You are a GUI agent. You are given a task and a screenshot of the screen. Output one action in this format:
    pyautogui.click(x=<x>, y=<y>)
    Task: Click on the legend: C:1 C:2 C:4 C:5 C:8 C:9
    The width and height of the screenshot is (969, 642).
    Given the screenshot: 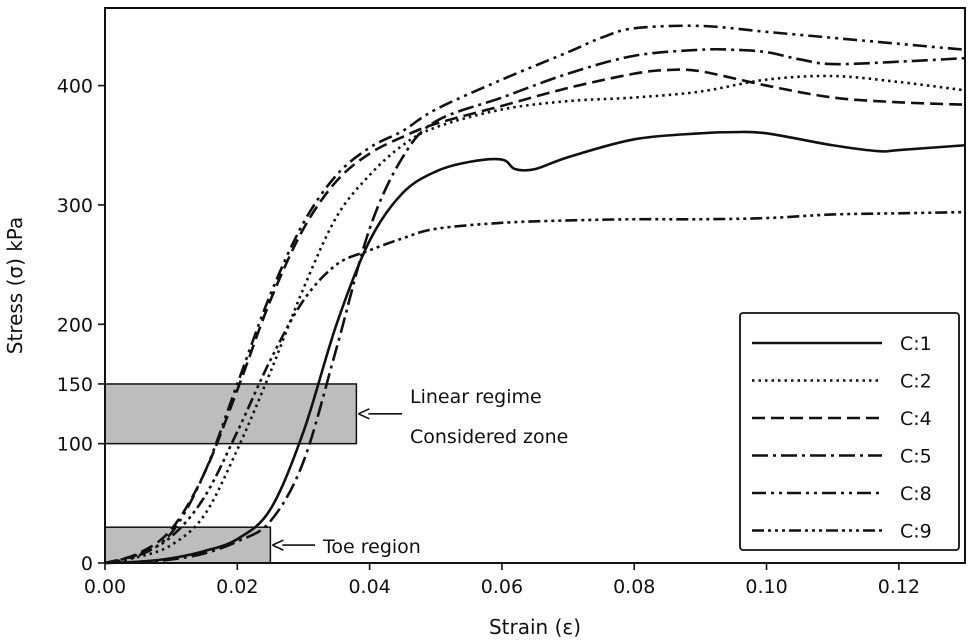 What is the action you would take?
    pyautogui.click(x=849, y=431)
    